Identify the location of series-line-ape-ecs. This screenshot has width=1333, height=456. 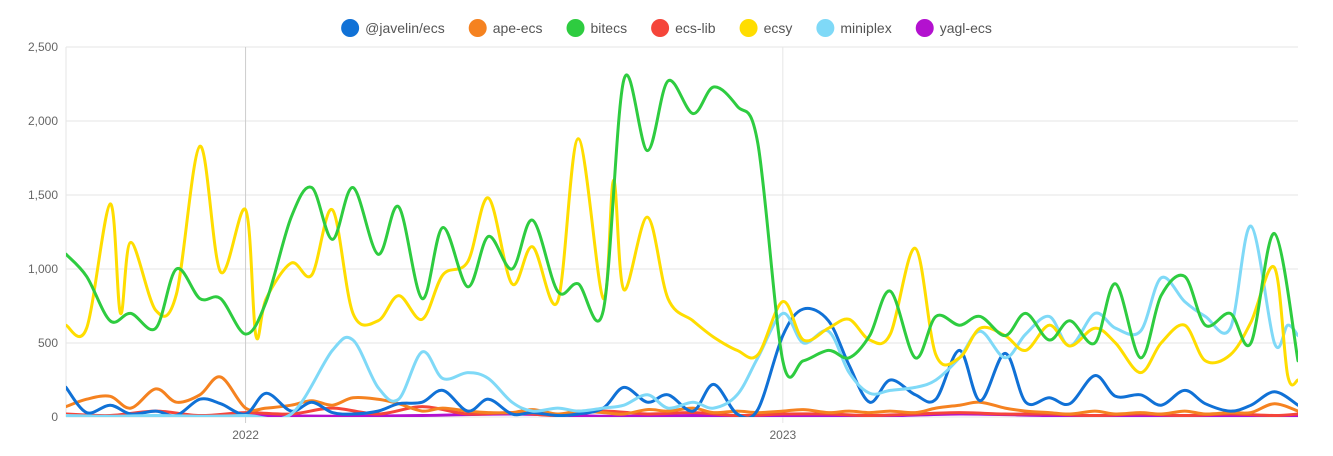
(682, 395).